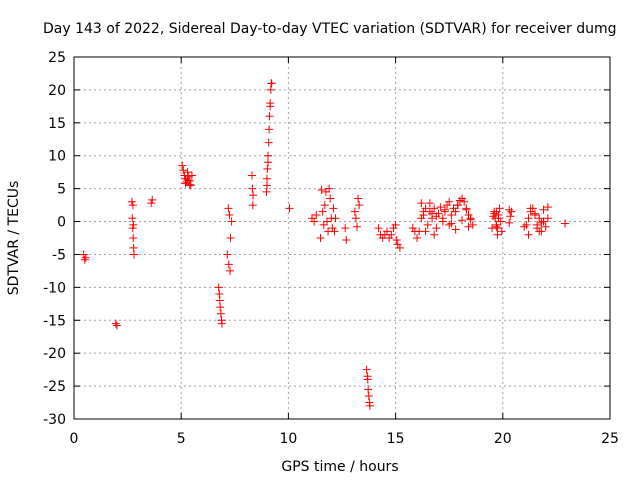  I want to click on y-tick-label: 10, so click(57, 157).